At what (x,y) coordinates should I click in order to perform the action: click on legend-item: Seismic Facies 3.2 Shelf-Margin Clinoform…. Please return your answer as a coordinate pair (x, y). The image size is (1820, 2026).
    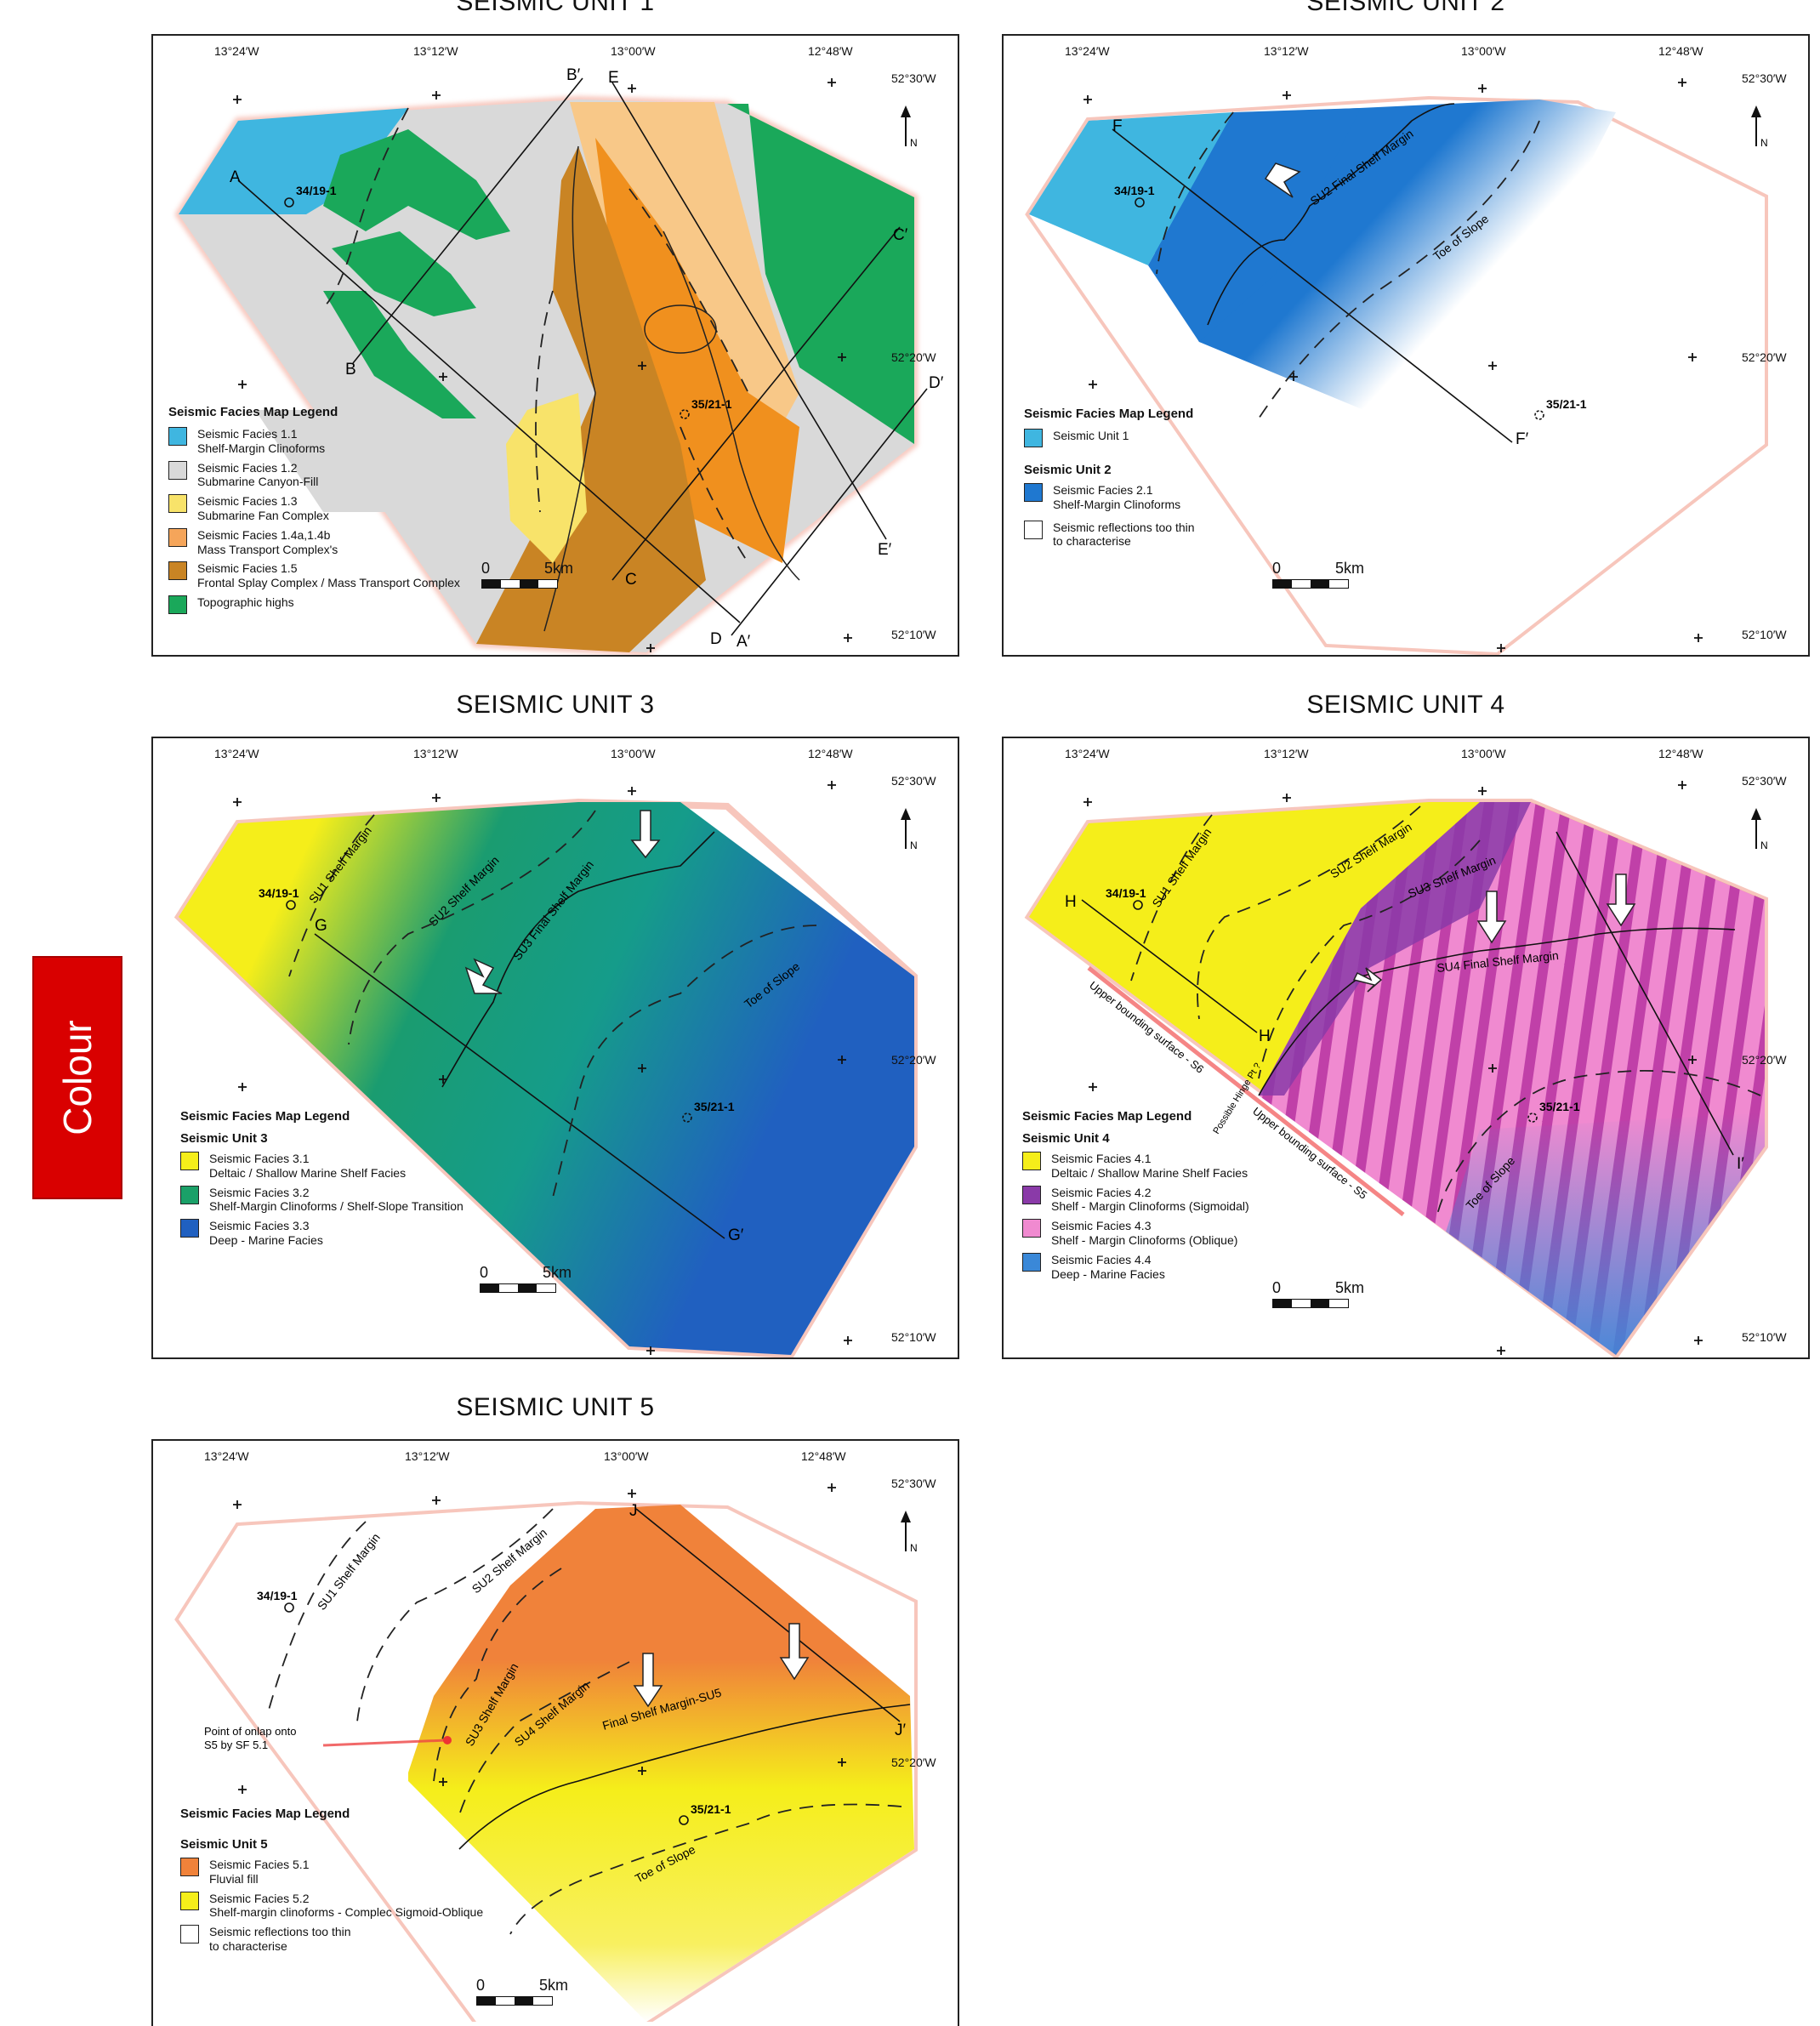
    Looking at the image, I should click on (322, 1200).